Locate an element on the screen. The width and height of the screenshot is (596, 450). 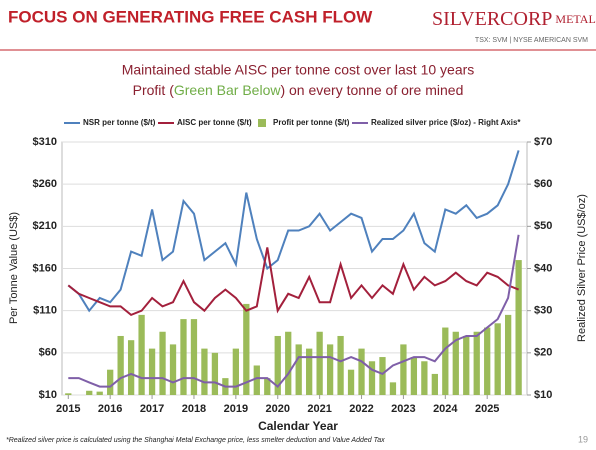
y-tick-label: $310 is located at coordinates (45, 142).